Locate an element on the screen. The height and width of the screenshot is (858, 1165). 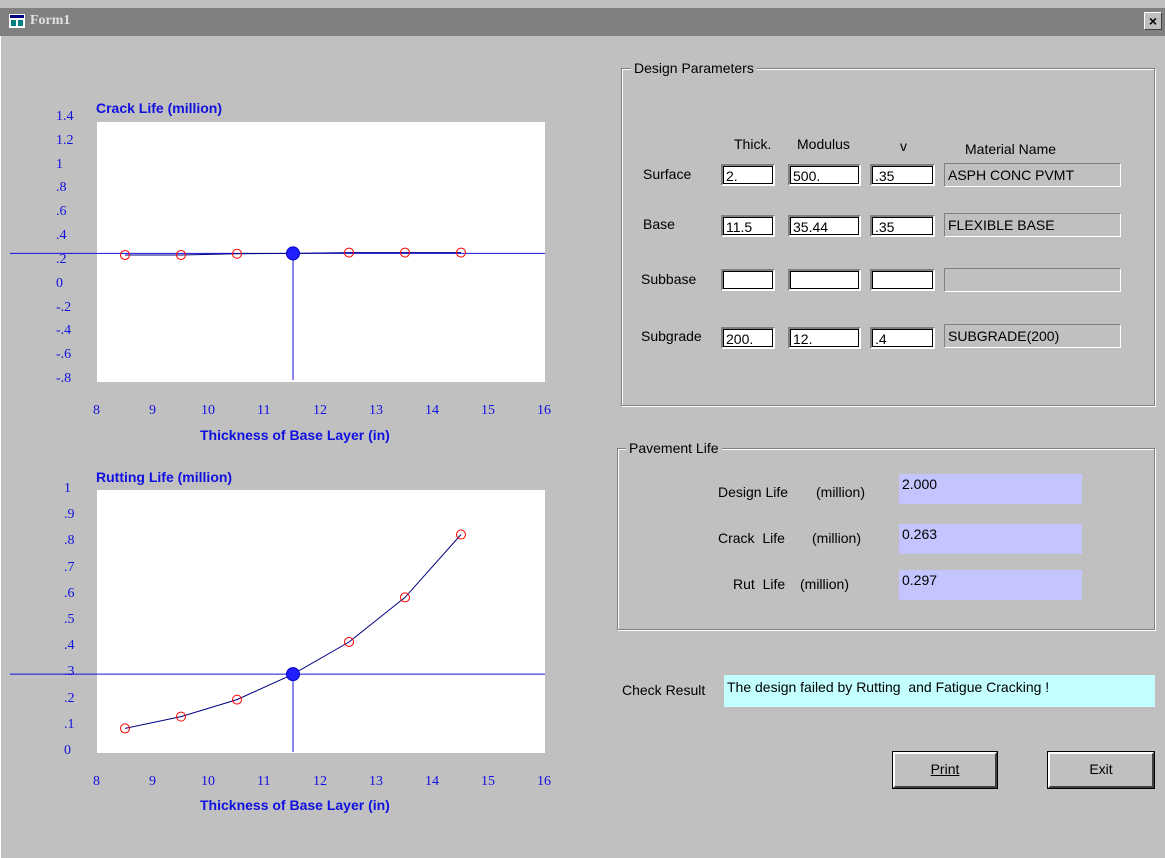
rut-chart-x-tick: 16 is located at coordinates (544, 781).